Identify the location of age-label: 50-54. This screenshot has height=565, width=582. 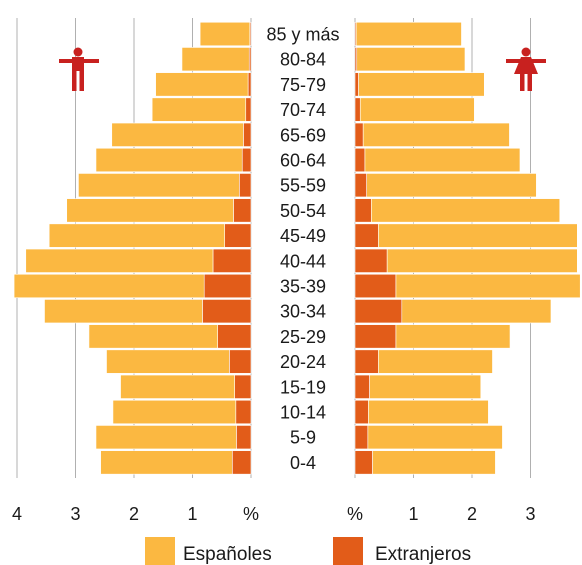
(303, 211).